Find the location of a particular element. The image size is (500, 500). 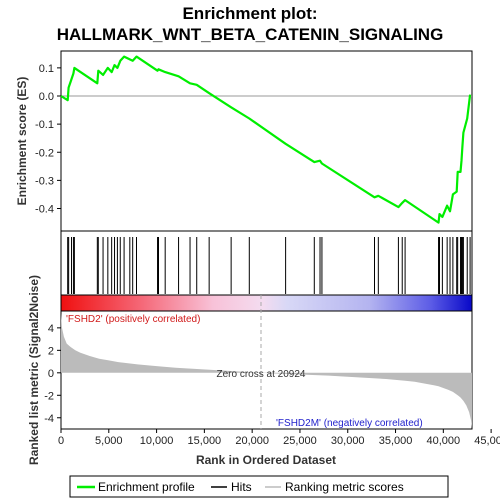

negative-correlation-label: 'FSHD2M' (negatively correlated) is located at coordinates (349, 423).